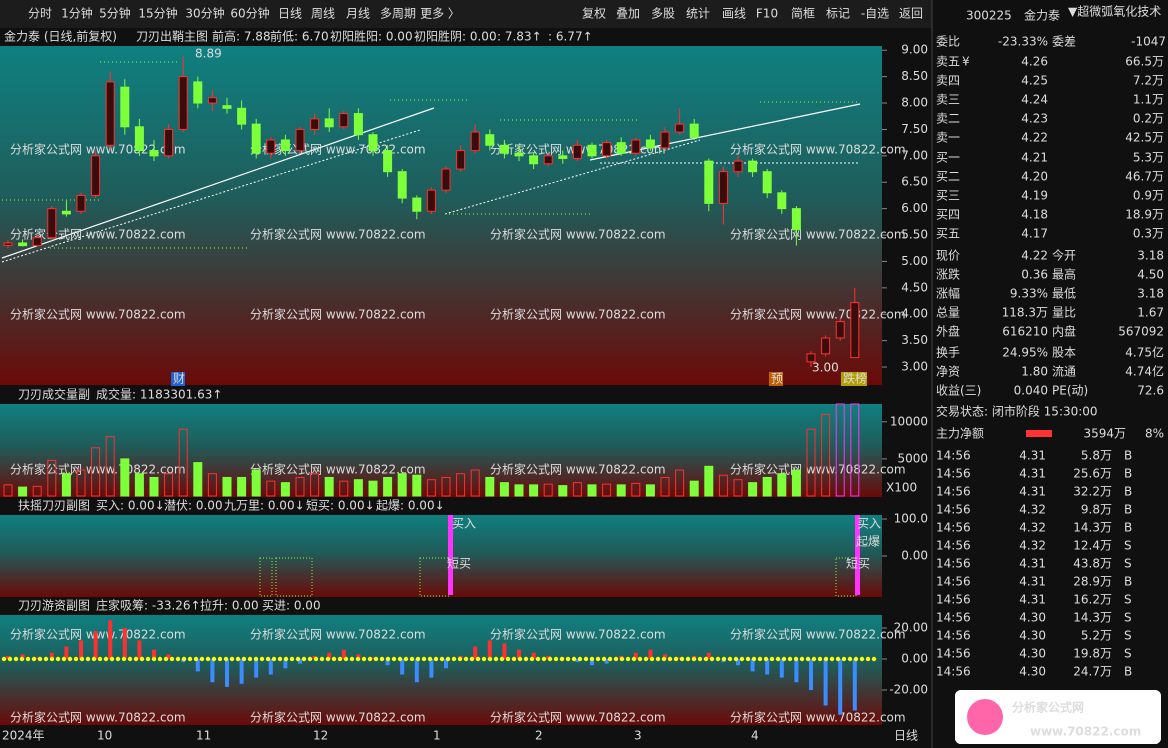 This screenshot has width=1168, height=748. I want to click on tool-button: 返回, so click(911, 14).